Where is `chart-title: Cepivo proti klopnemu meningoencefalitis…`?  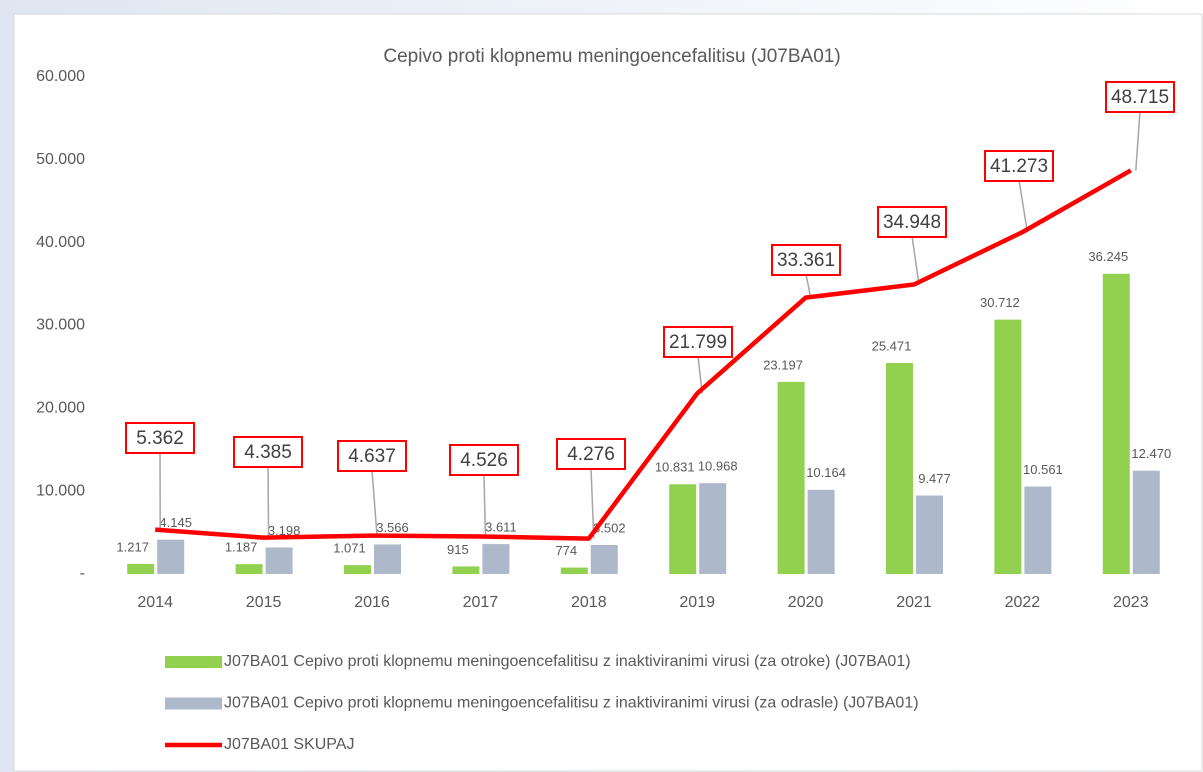
chart-title: Cepivo proti klopnemu meningoencefalitis… is located at coordinates (611, 56).